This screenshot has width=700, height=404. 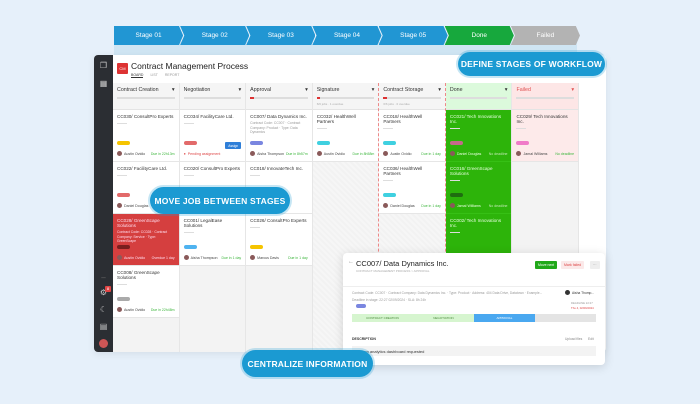 What do you see at coordinates (103, 292) in the screenshot?
I see `settings-icon: ⚙` at bounding box center [103, 292].